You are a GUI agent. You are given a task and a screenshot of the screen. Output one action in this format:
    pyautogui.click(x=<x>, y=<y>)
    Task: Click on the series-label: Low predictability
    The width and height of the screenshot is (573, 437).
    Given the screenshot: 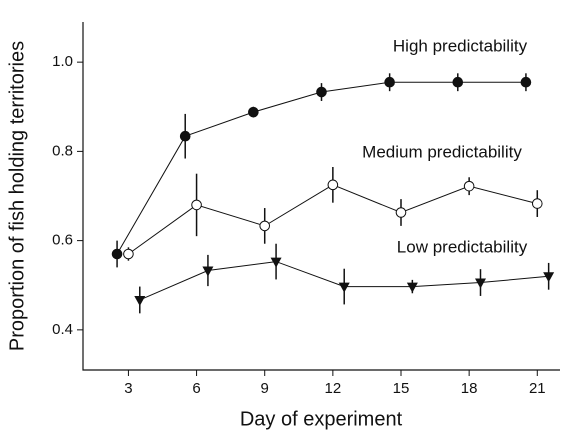 What is the action you would take?
    pyautogui.click(x=462, y=246)
    